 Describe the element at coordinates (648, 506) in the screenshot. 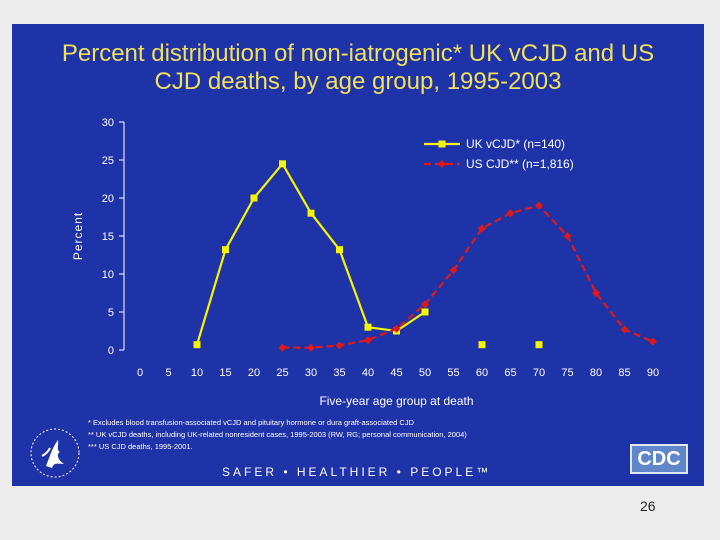

I see `page-number: 26` at that location.